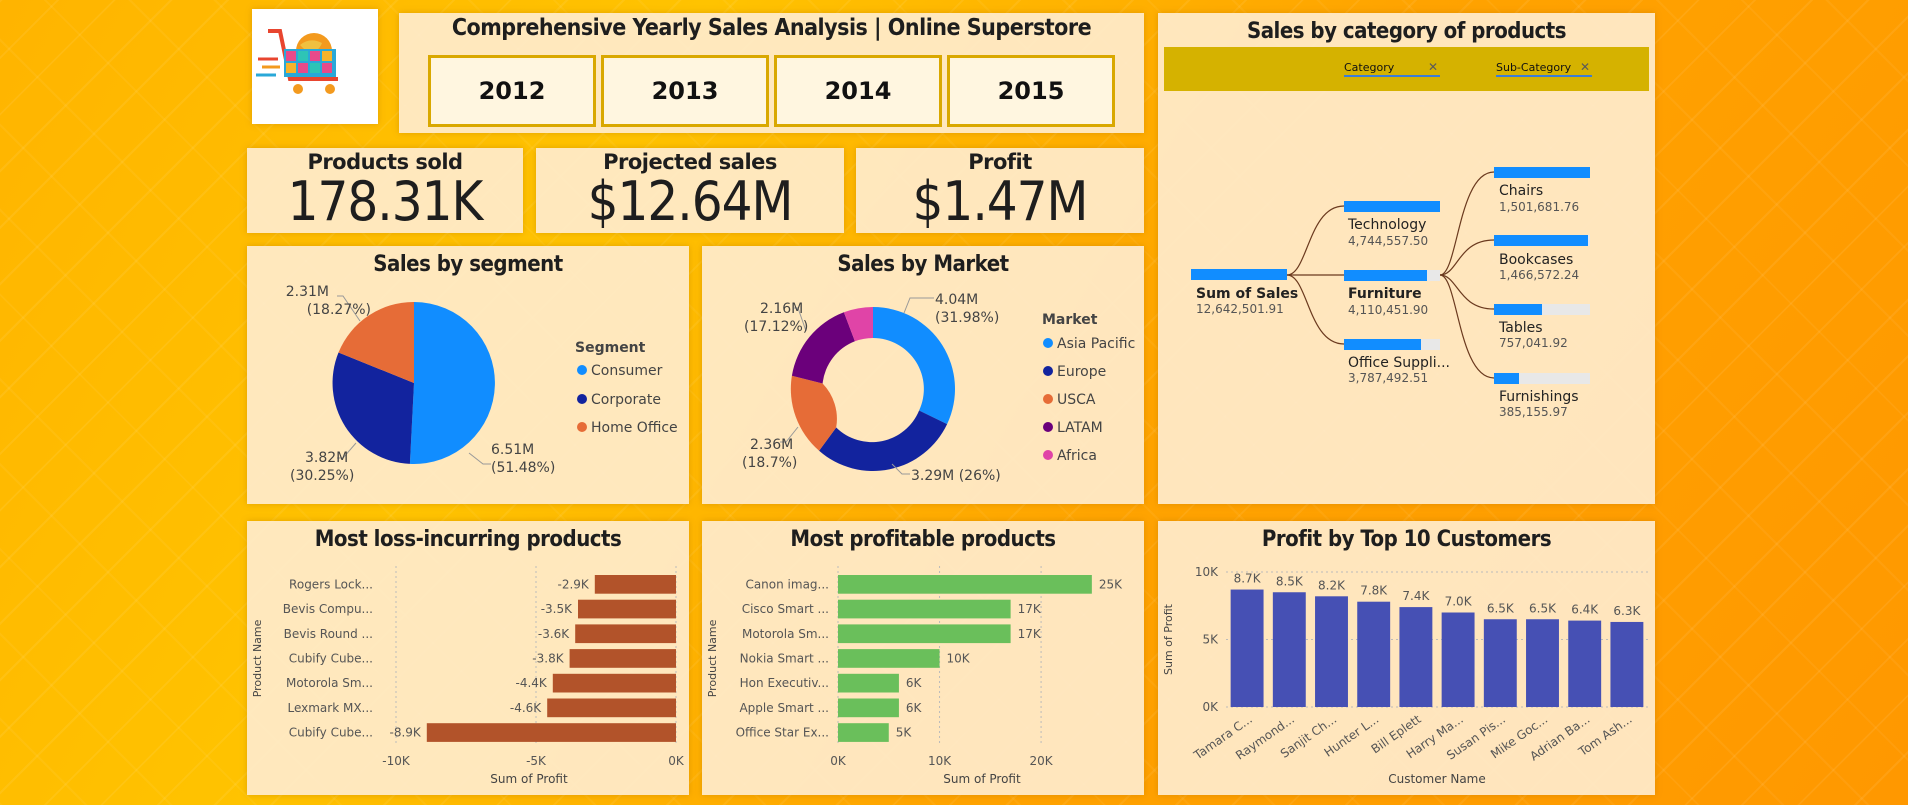 This screenshot has height=805, width=1908. What do you see at coordinates (1539, 397) in the screenshot?
I see `tree-sub-furnishings: Furnishings` at bounding box center [1539, 397].